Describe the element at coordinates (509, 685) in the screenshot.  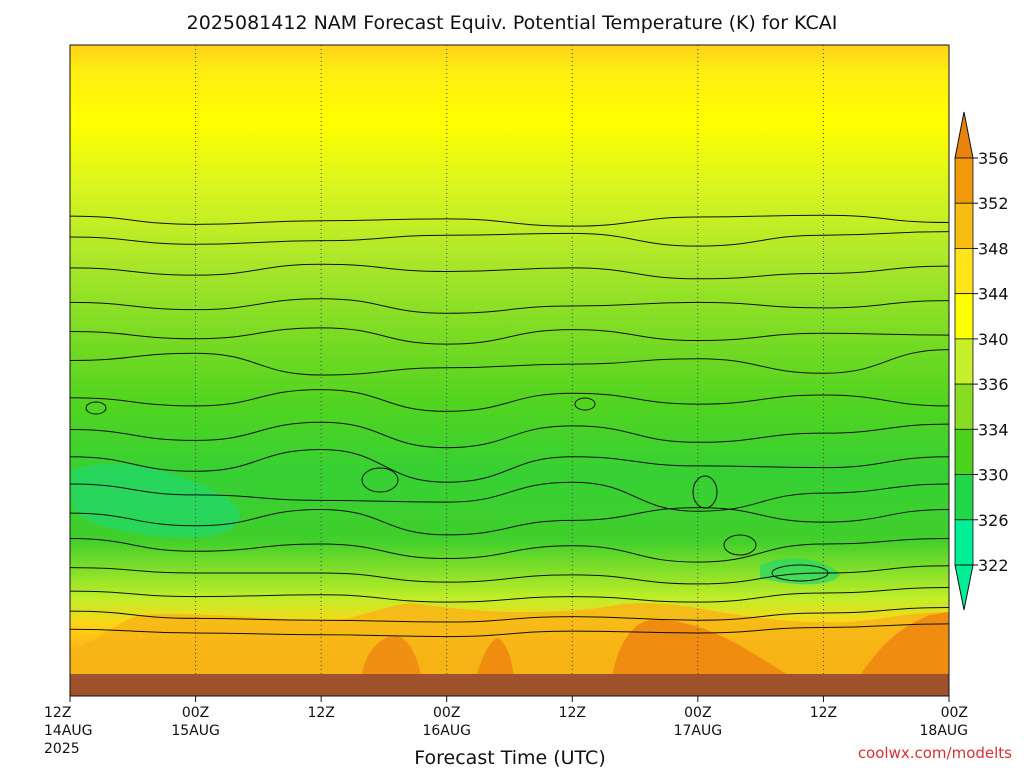
I see `ground-surface` at that location.